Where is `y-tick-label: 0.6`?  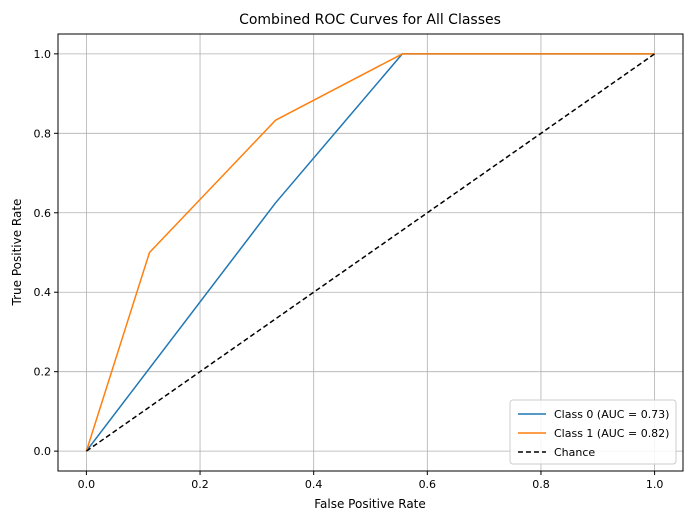 y-tick-label: 0.6 is located at coordinates (43, 213).